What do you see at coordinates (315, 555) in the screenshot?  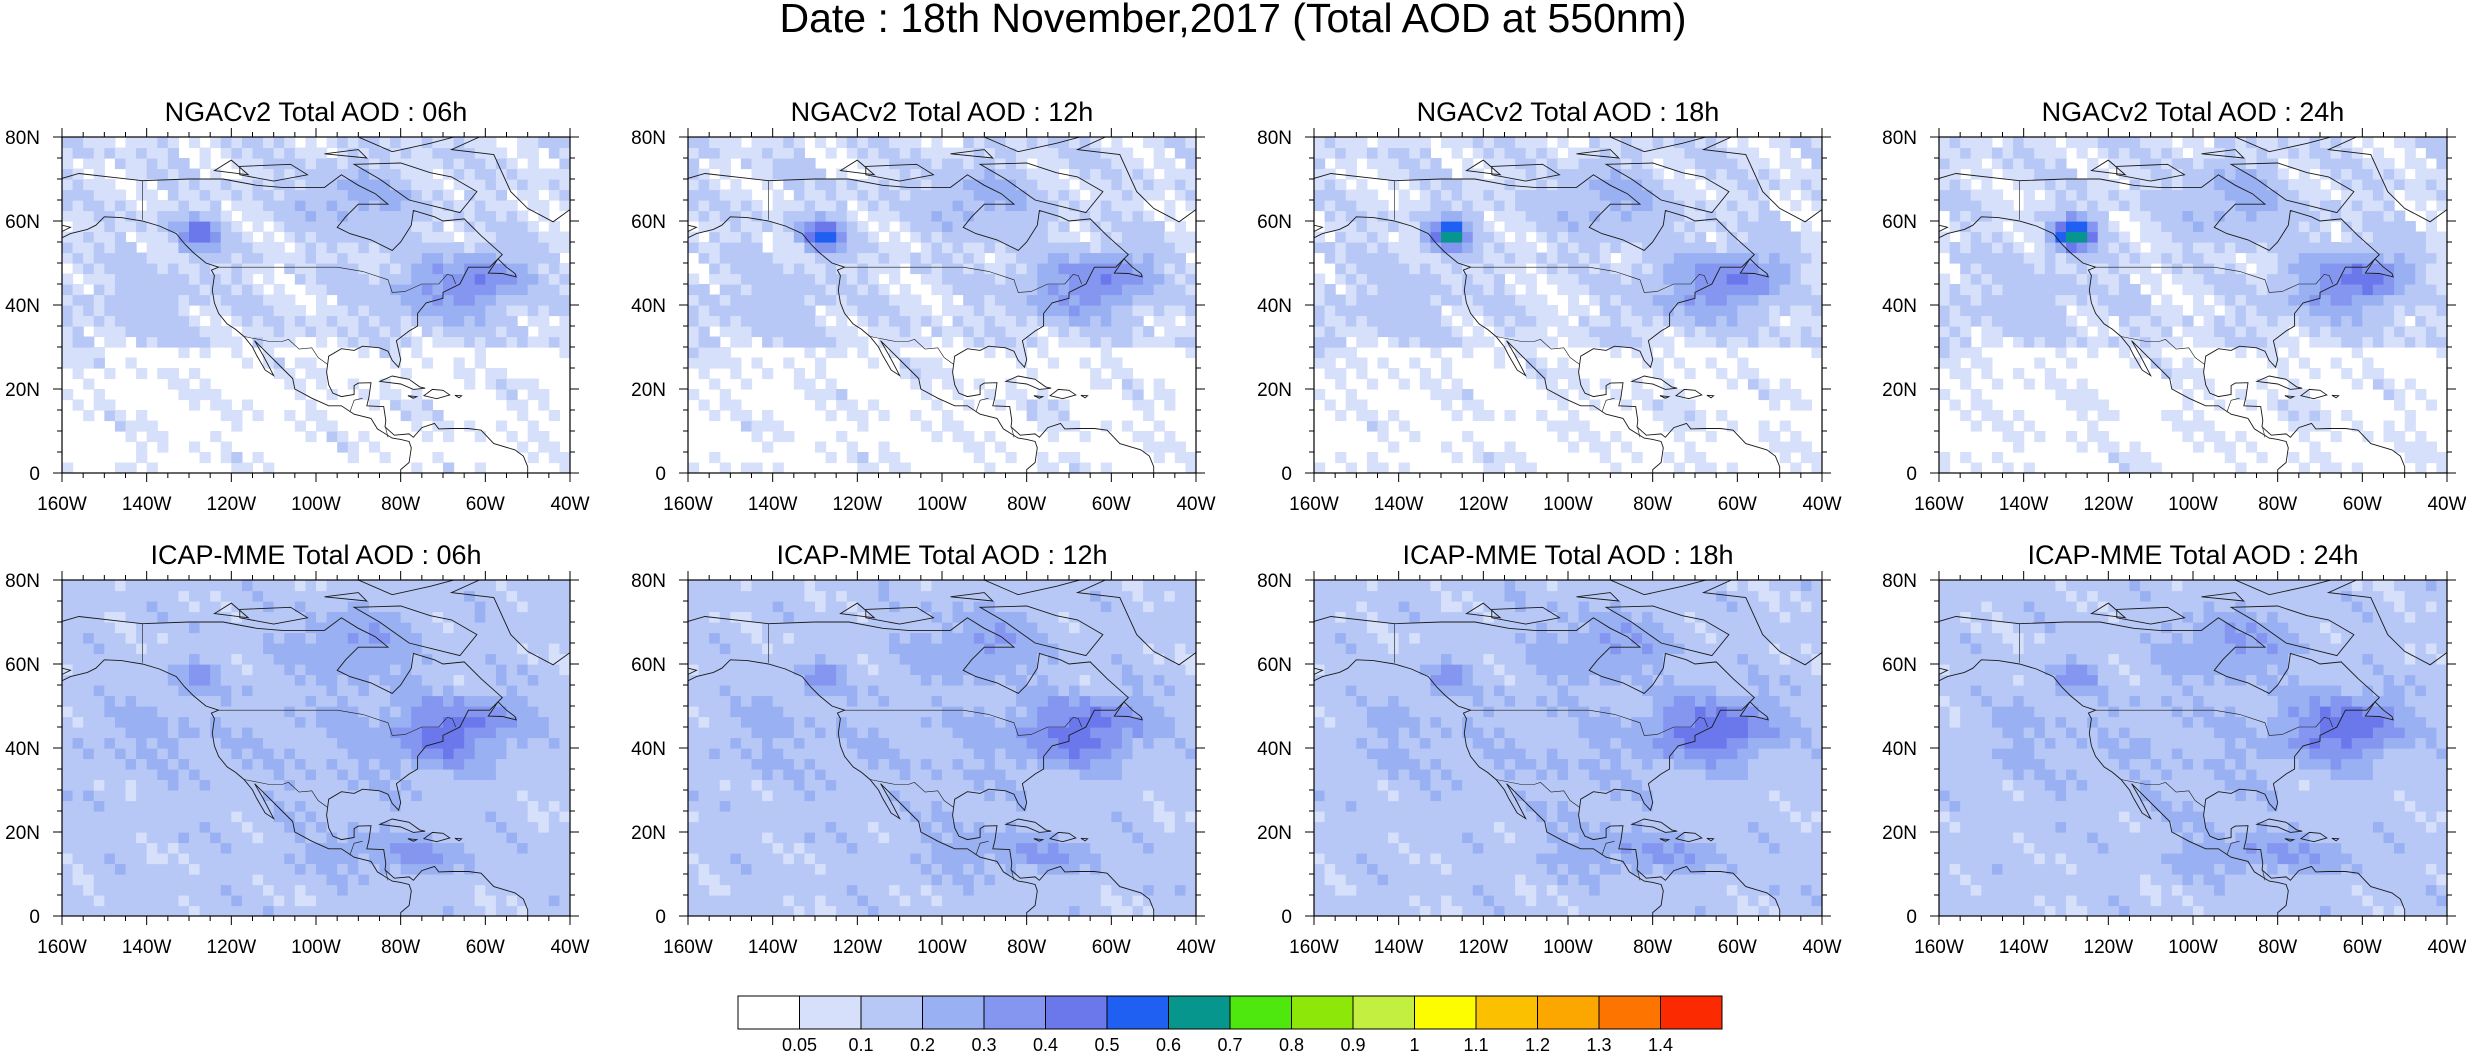 I see `panel-title: ICAP-MME Total AOD : 06h` at bounding box center [315, 555].